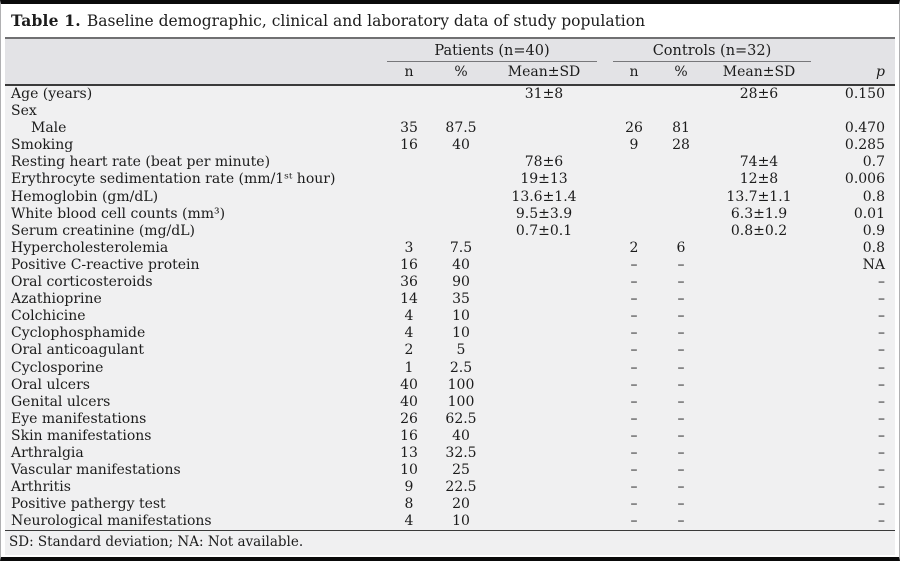  What do you see at coordinates (759, 213) in the screenshot?
I see `controls-mean: 6.3±1.9` at bounding box center [759, 213].